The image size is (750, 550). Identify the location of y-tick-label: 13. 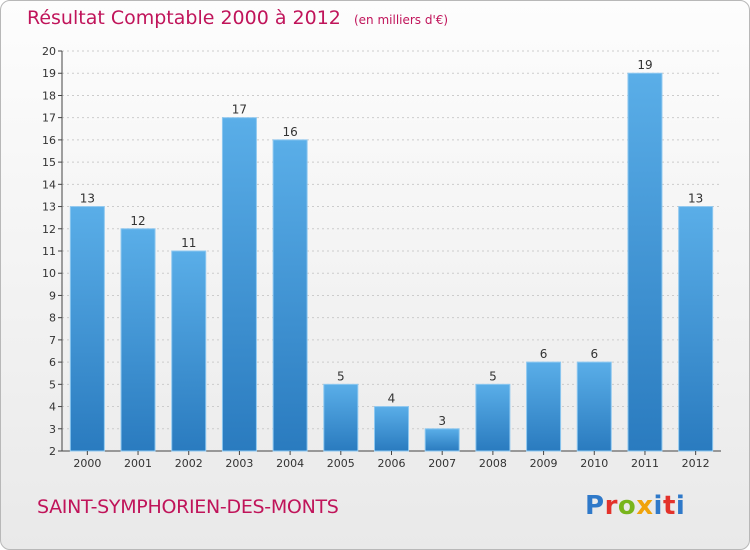
(49, 207).